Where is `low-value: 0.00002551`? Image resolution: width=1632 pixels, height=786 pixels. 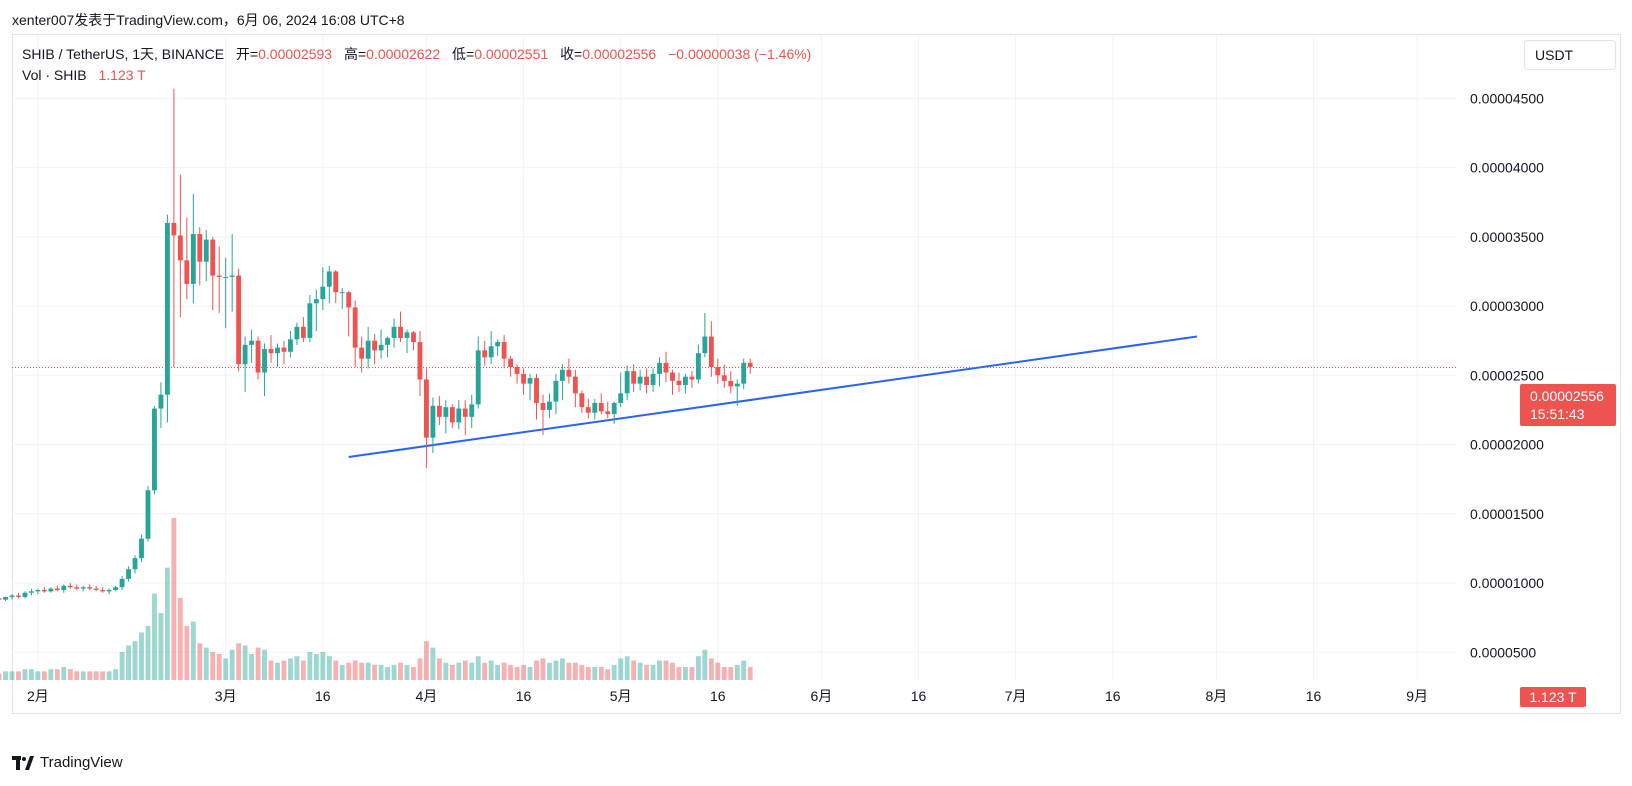 low-value: 0.00002551 is located at coordinates (511, 54).